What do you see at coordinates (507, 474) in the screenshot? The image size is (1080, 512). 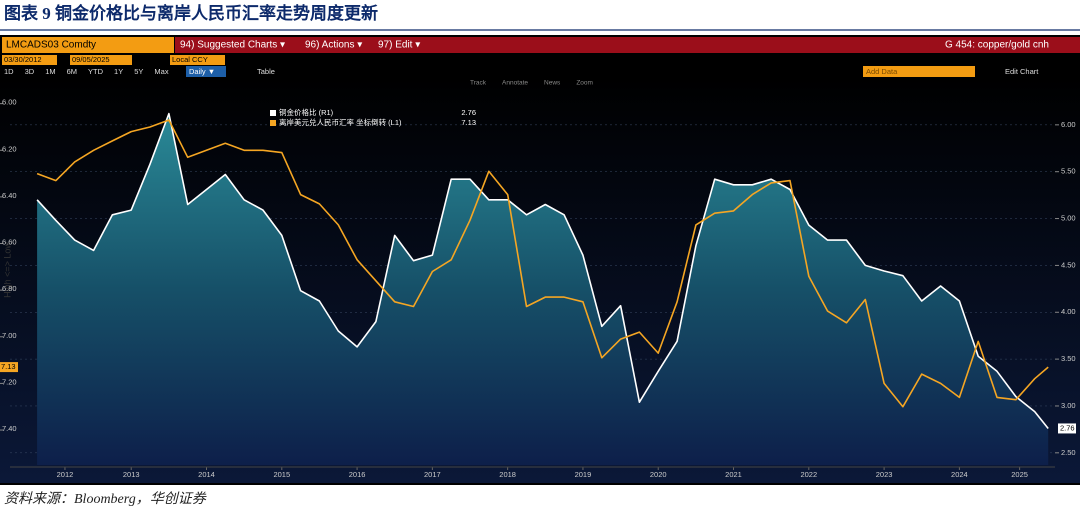 I see `x-tick-label: 2018` at bounding box center [507, 474].